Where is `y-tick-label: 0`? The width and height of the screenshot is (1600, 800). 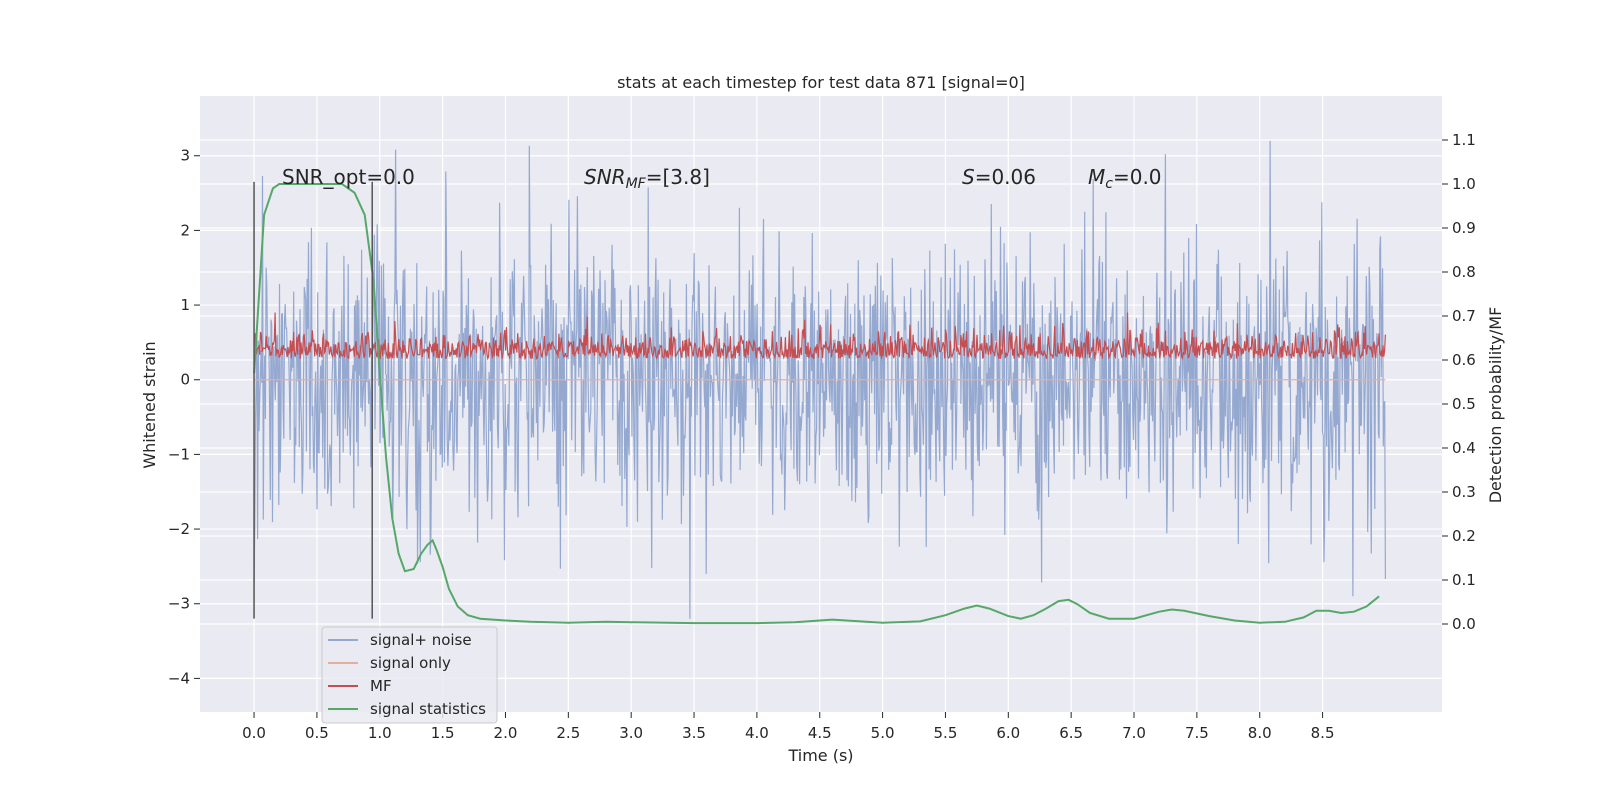
y-tick-label: 0 is located at coordinates (185, 380).